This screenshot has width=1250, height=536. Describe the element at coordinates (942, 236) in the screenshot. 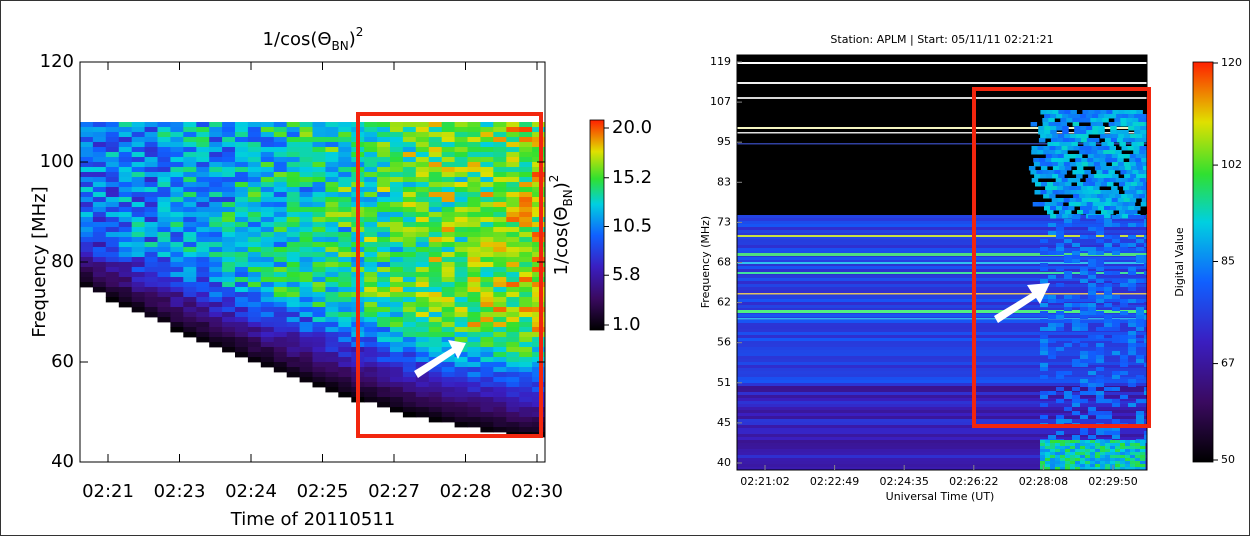

I see `texture-line` at that location.